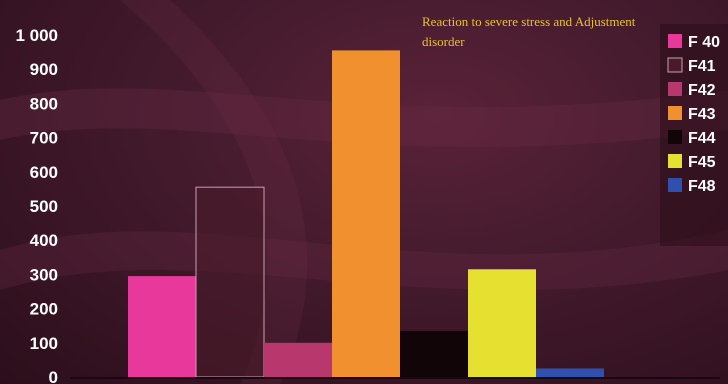 This screenshot has width=728, height=384. What do you see at coordinates (702, 162) in the screenshot?
I see `legend-label: F45` at bounding box center [702, 162].